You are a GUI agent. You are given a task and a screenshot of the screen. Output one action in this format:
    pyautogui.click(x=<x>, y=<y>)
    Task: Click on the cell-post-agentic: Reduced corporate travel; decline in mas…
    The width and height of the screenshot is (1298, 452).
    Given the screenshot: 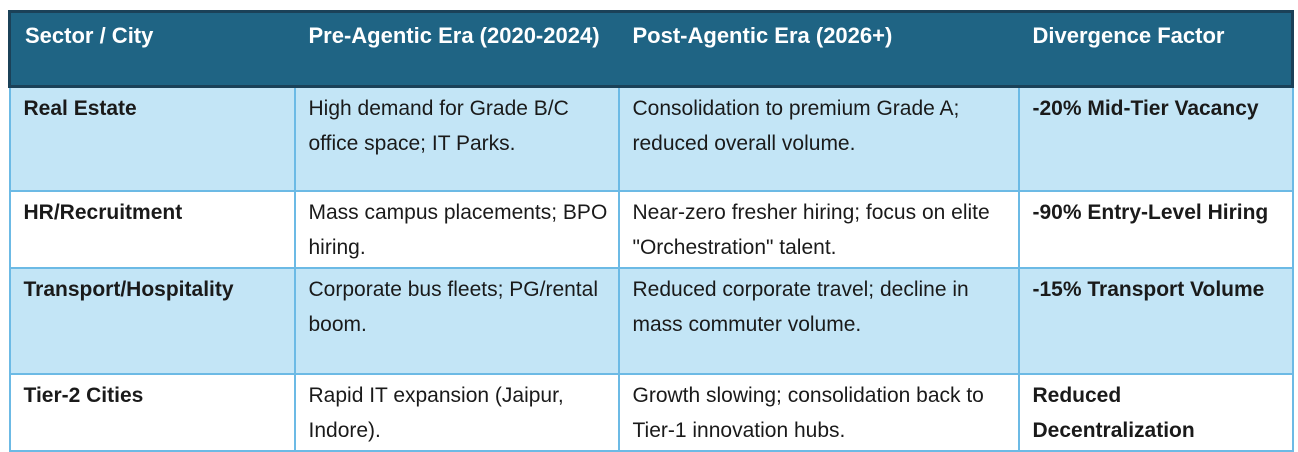 What is the action you would take?
    pyautogui.click(x=818, y=320)
    